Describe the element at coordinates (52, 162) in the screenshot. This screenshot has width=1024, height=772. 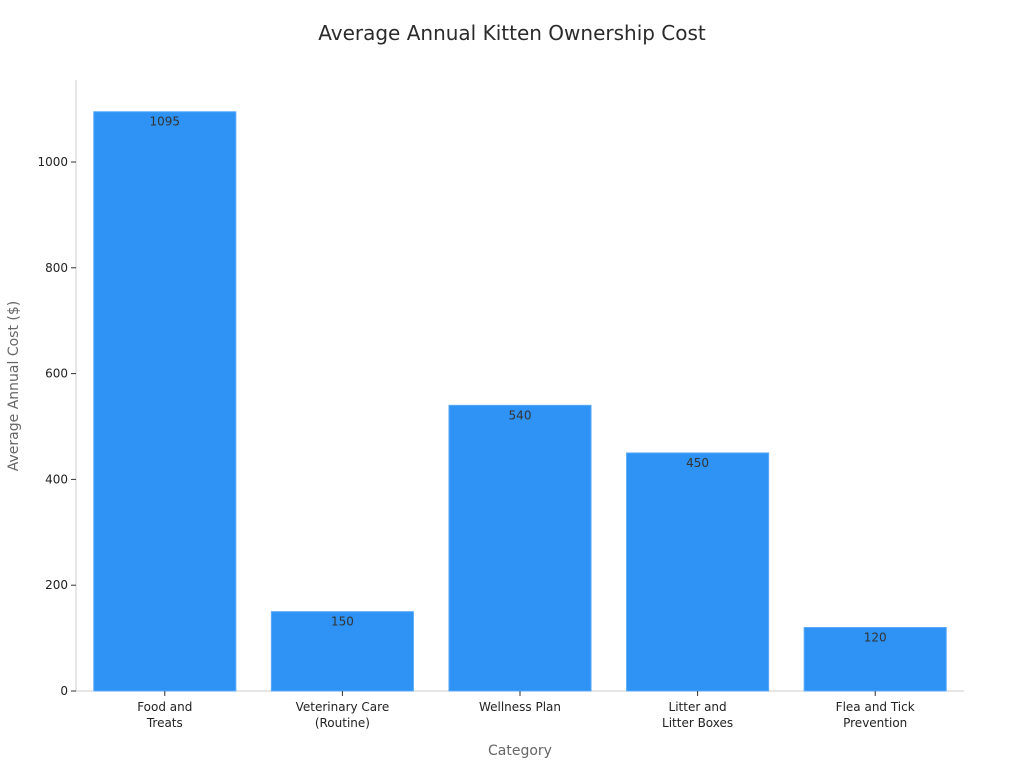
I see `y-tick-label: 1000` at that location.